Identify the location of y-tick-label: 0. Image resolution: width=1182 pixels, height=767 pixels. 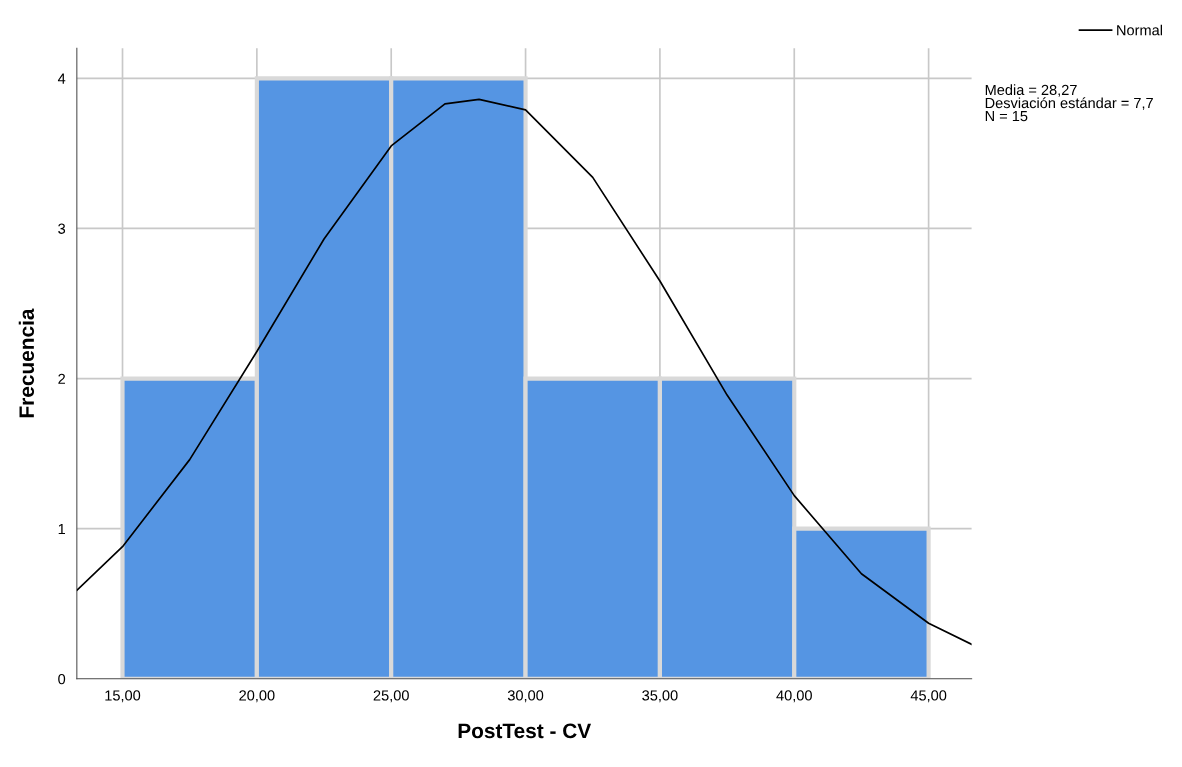
(62, 679).